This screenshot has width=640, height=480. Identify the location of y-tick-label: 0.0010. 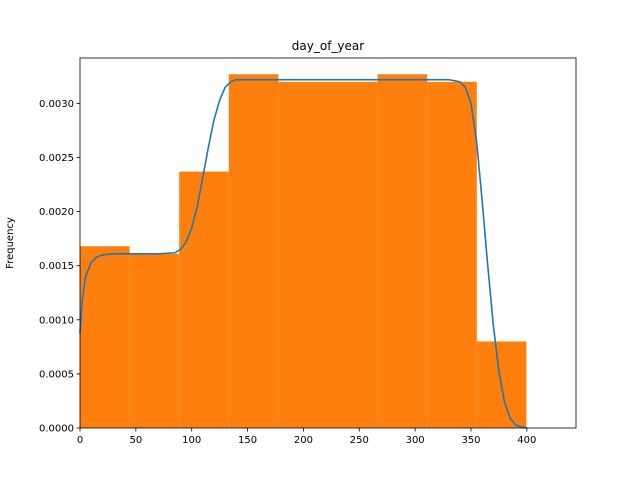
(56, 320).